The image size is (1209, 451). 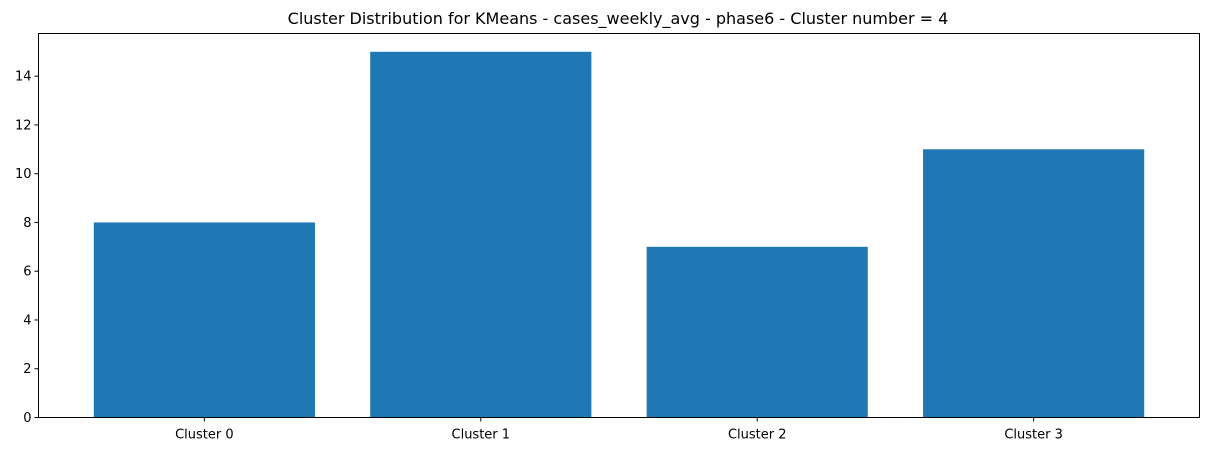 What do you see at coordinates (23, 77) in the screenshot?
I see `y-tick-label: 14` at bounding box center [23, 77].